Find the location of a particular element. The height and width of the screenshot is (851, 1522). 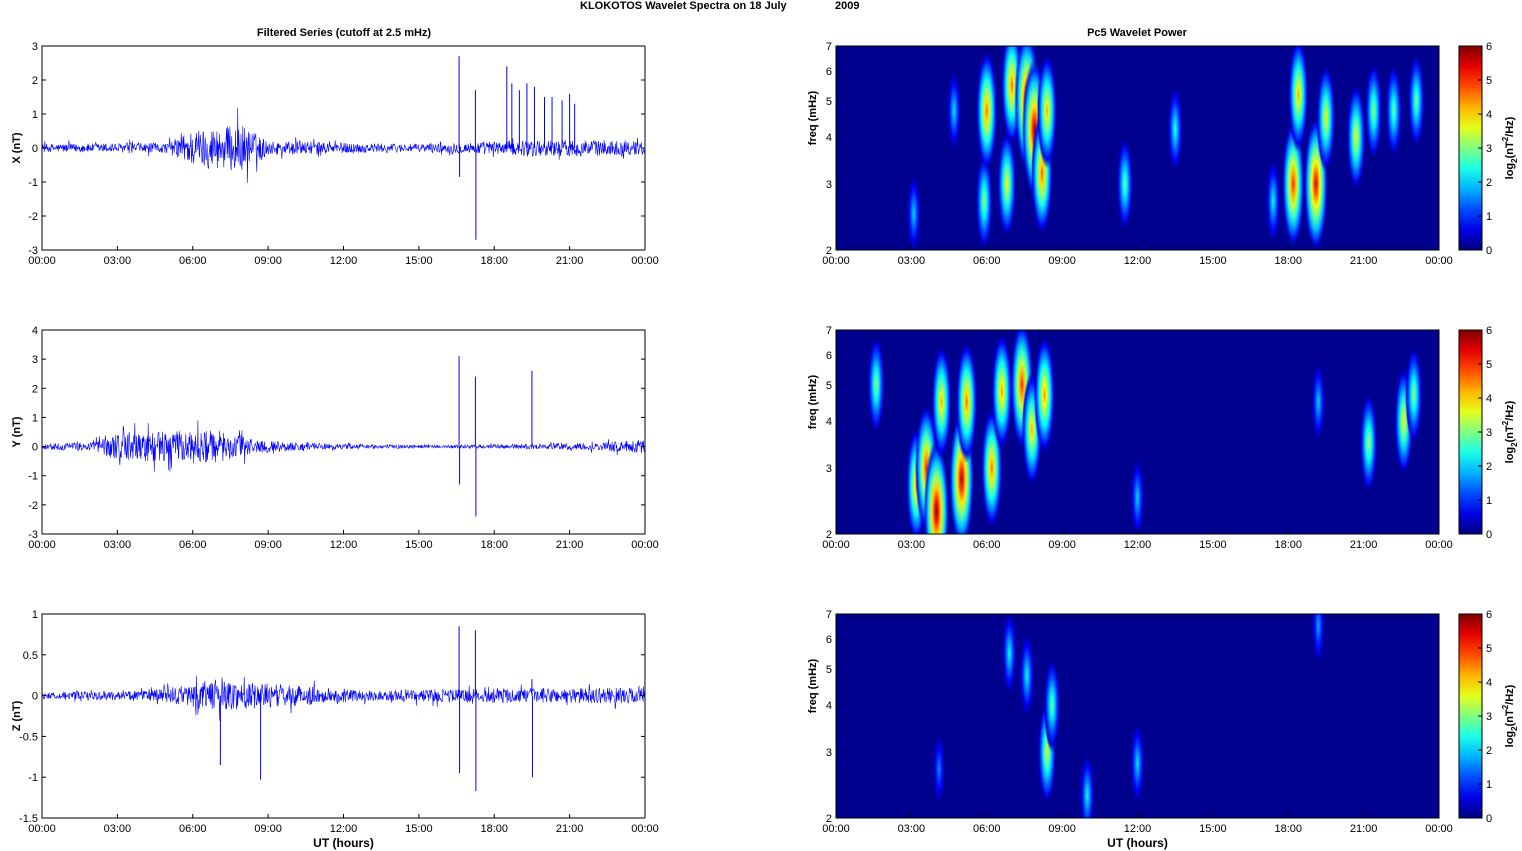

series-trace-y is located at coordinates (343, 446).